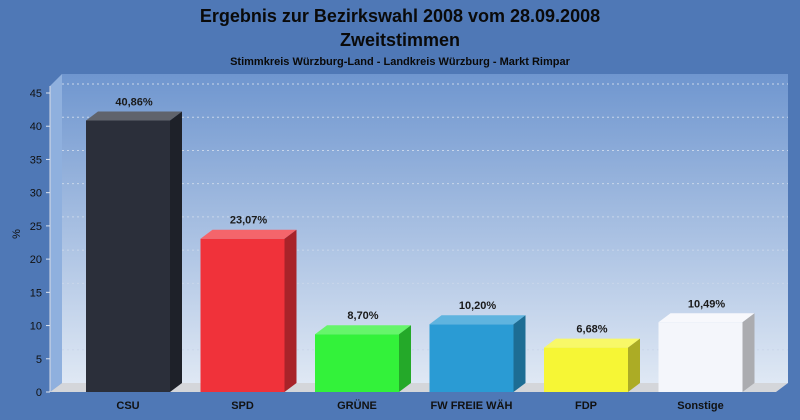 Image resolution: width=800 pixels, height=420 pixels. What do you see at coordinates (707, 304) in the screenshot?
I see `data-label: 10,49%` at bounding box center [707, 304].